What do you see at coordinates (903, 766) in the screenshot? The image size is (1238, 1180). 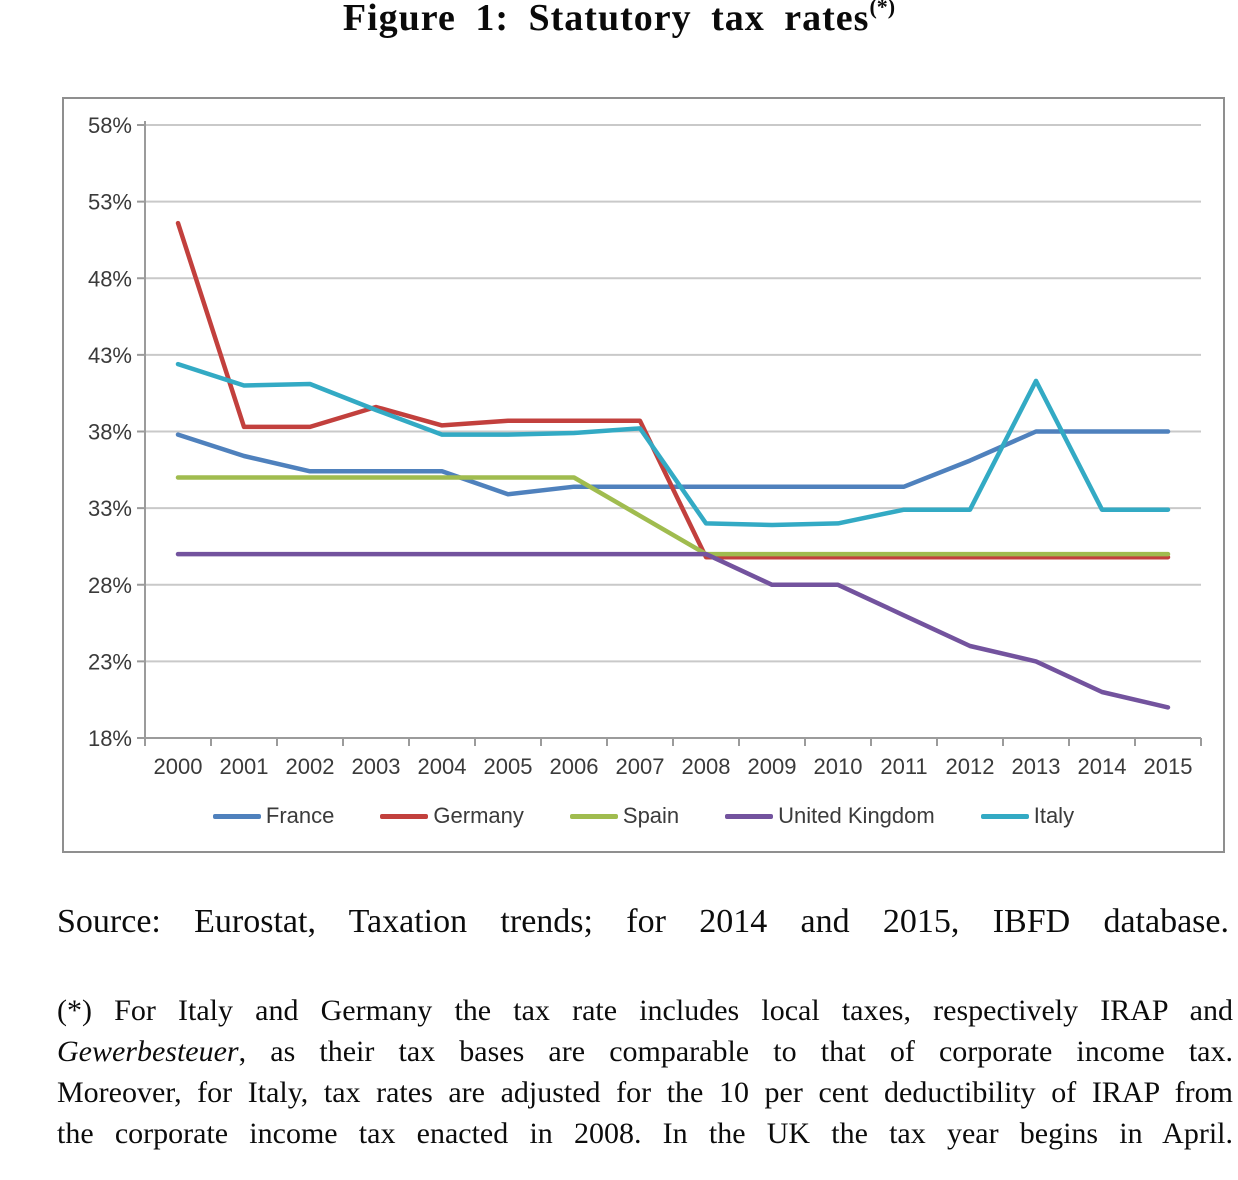 I see `x-tick-label: 2011` at bounding box center [903, 766].